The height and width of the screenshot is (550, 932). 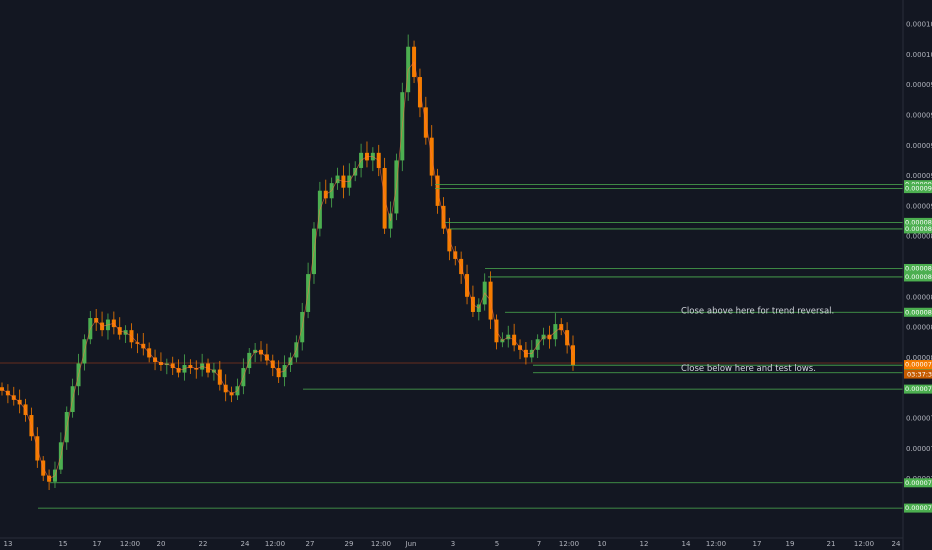 What do you see at coordinates (63, 544) in the screenshot?
I see `time-tick-label: 15` at bounding box center [63, 544].